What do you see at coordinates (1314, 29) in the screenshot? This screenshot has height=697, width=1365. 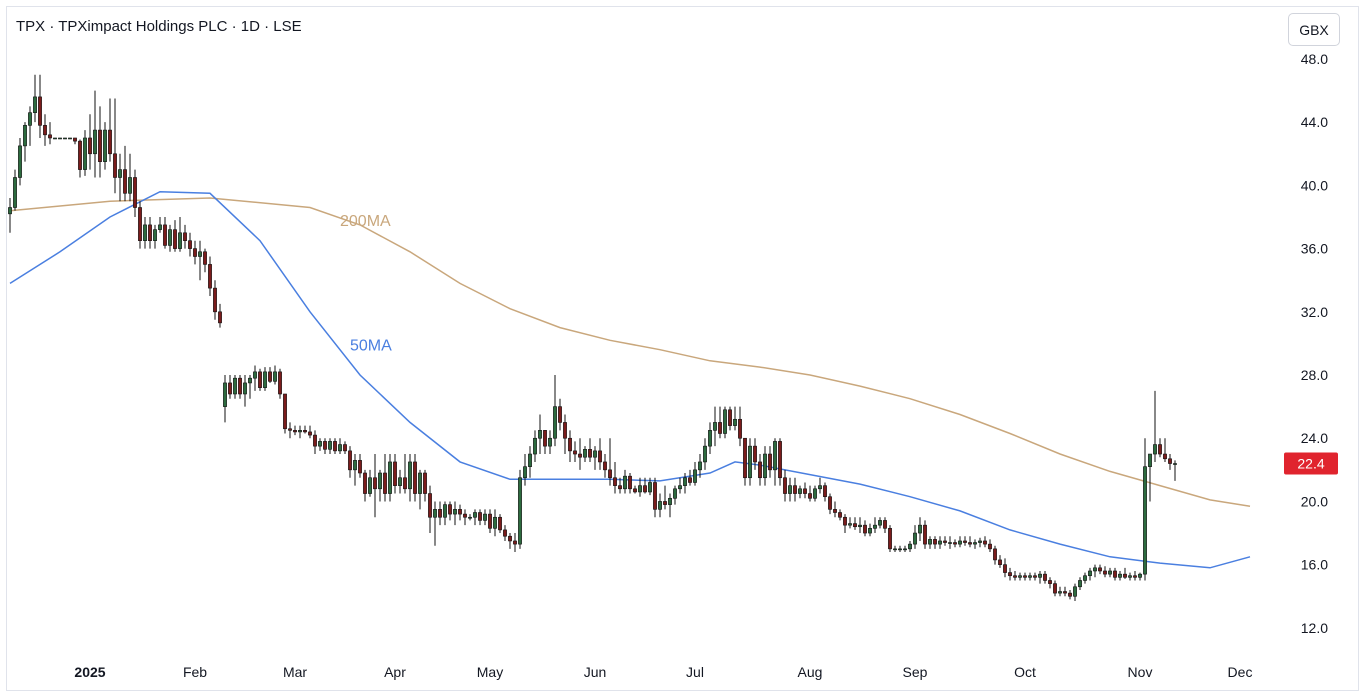 I see `currency-button: GBX` at bounding box center [1314, 29].